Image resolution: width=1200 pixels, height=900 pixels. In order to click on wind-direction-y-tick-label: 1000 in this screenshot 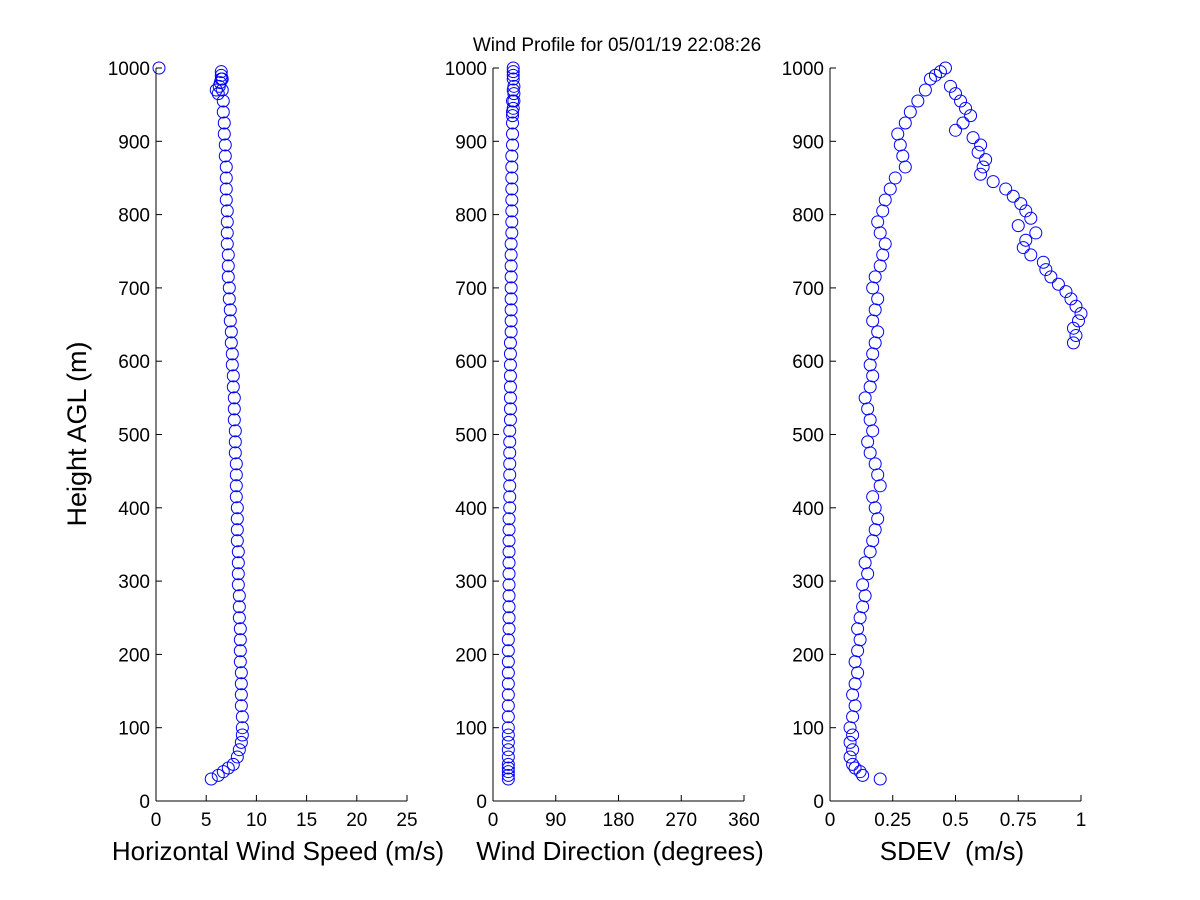, I will do `click(466, 69)`.